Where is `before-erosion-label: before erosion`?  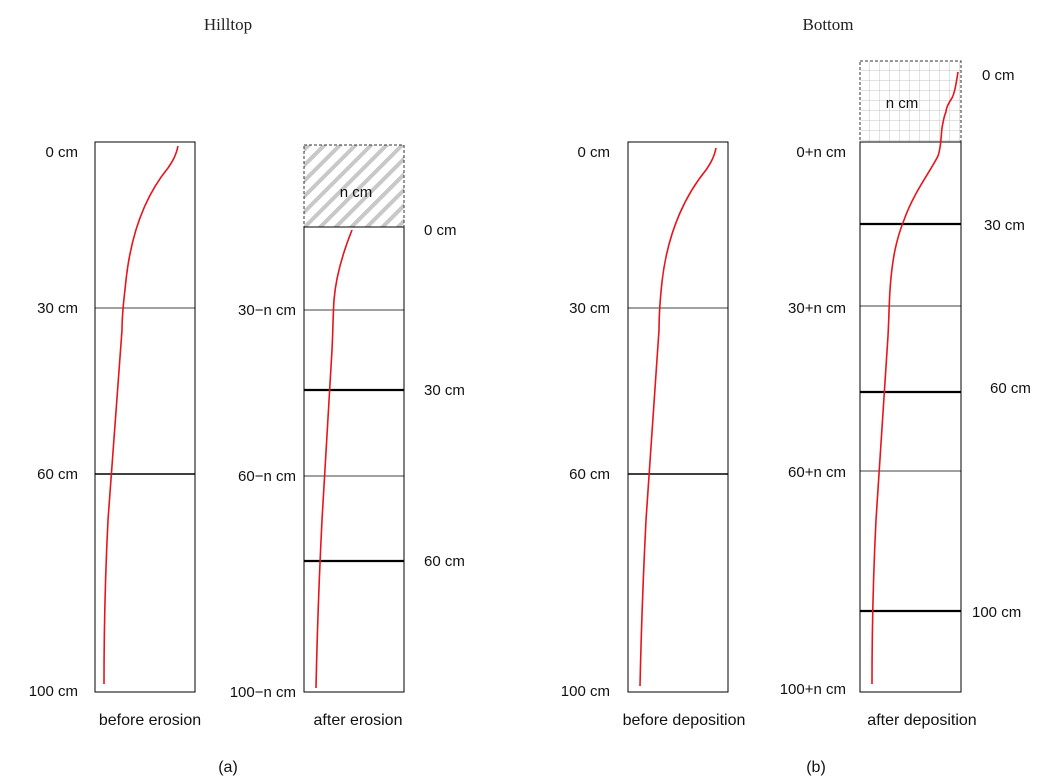 before-erosion-label: before erosion is located at coordinates (150, 720).